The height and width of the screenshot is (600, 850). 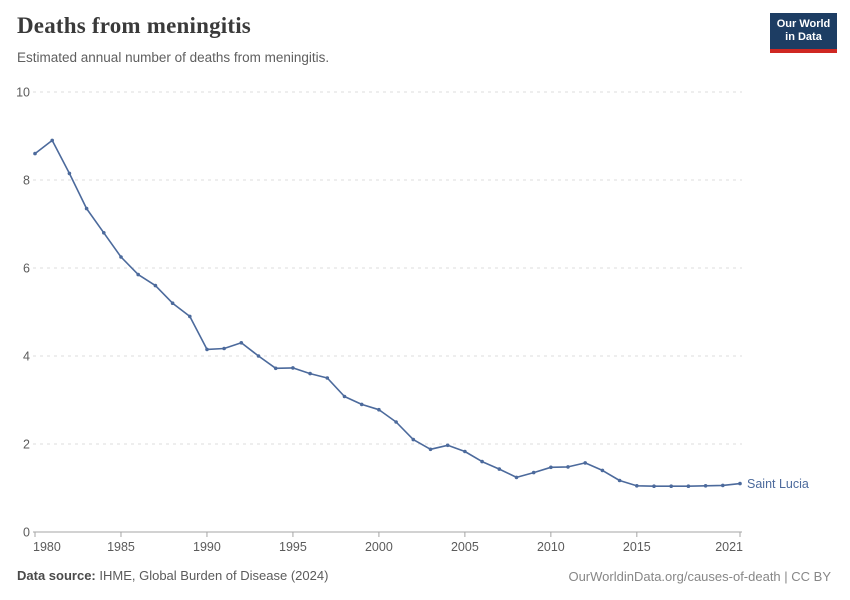 What do you see at coordinates (465, 547) in the screenshot?
I see `x-tick-label: 2005` at bounding box center [465, 547].